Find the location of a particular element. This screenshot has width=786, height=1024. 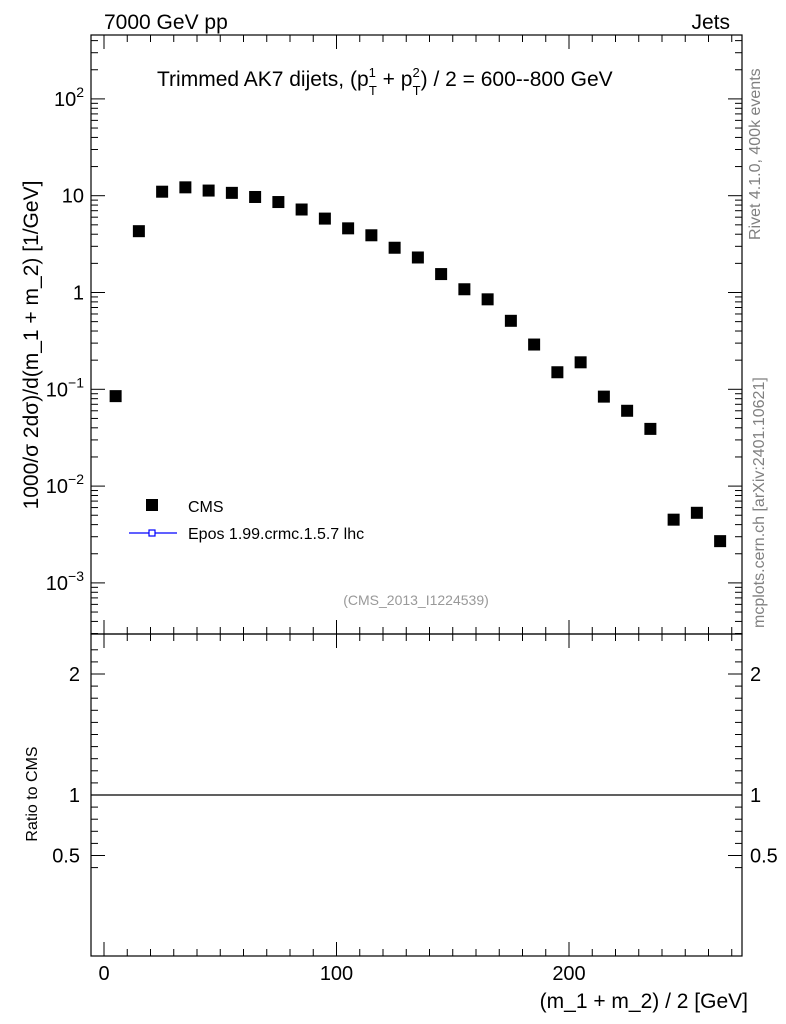

analysis-id-label: (CMS_2013_I1224539) is located at coordinates (416, 600).